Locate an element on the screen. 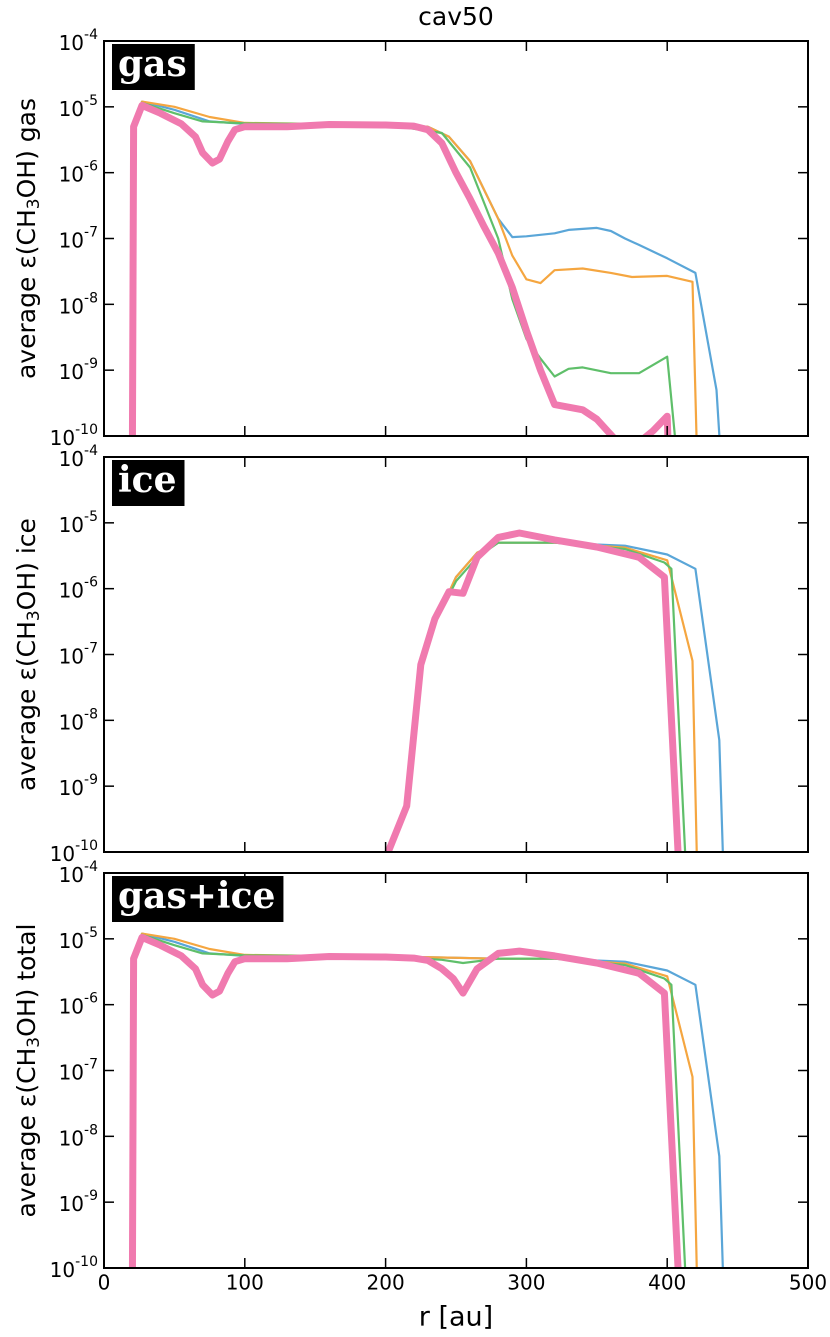  y-axis-label: average ε(CH3OH) ice is located at coordinates (28, 654).